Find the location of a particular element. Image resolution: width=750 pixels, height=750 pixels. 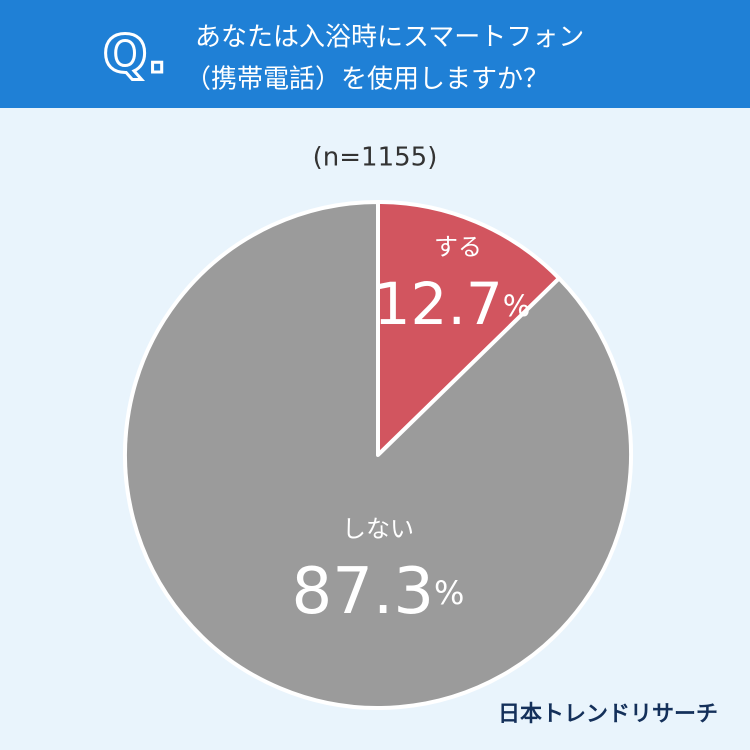

header is located at coordinates (375, 54).